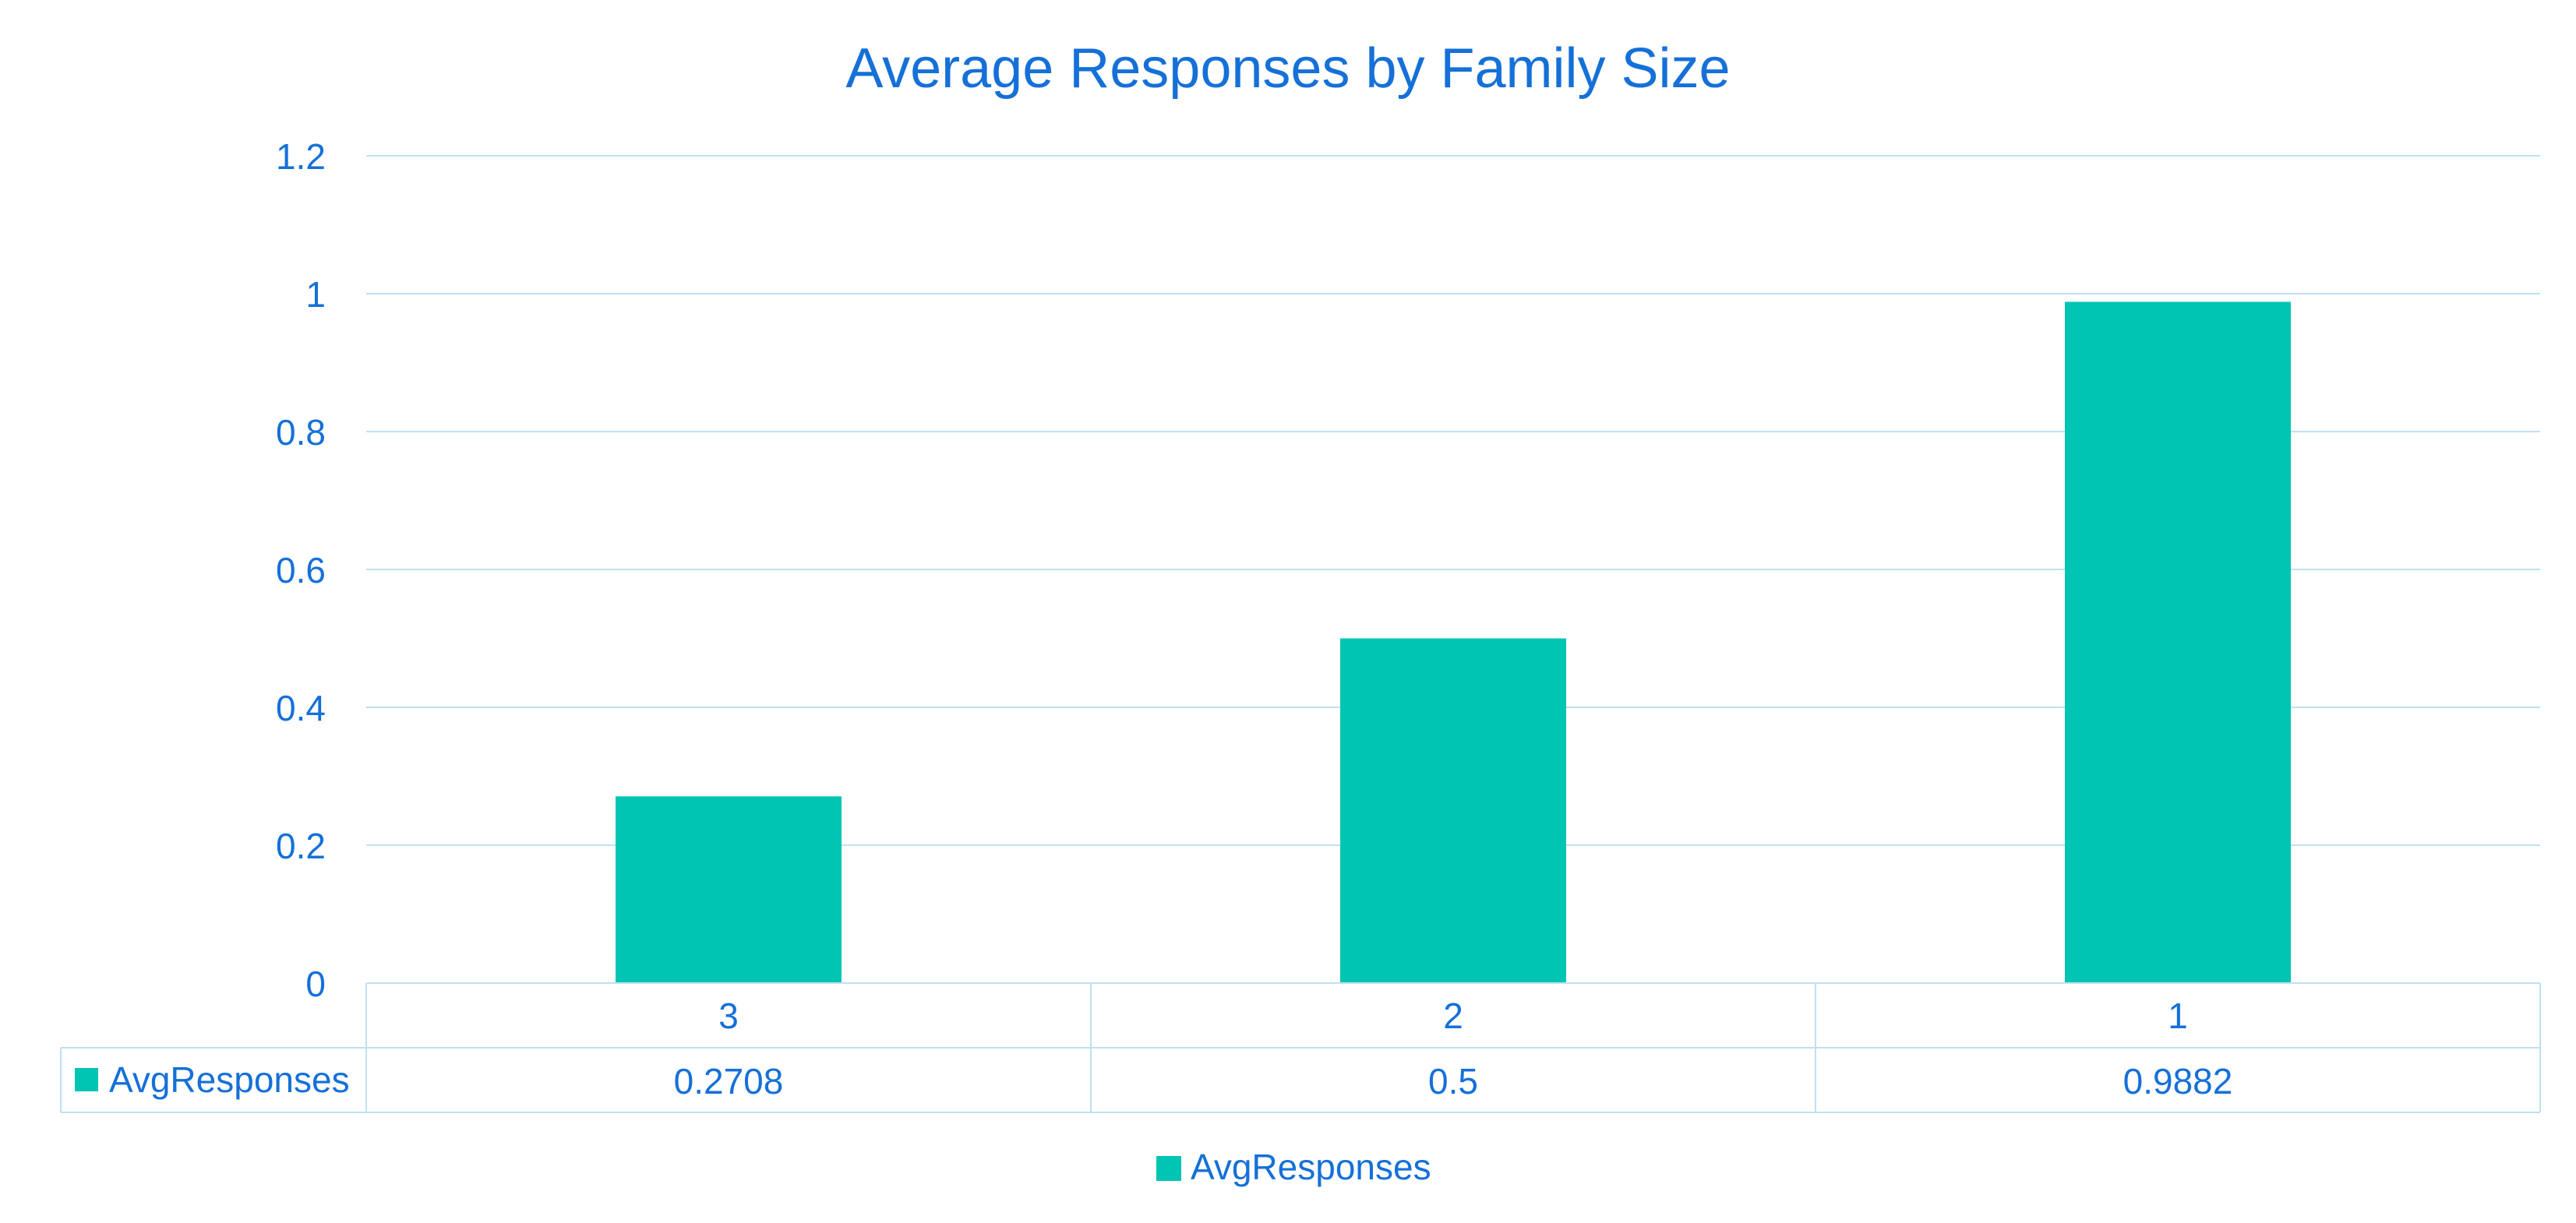 The width and height of the screenshot is (2576, 1223). I want to click on legend: AvgResponses, so click(1293, 1167).